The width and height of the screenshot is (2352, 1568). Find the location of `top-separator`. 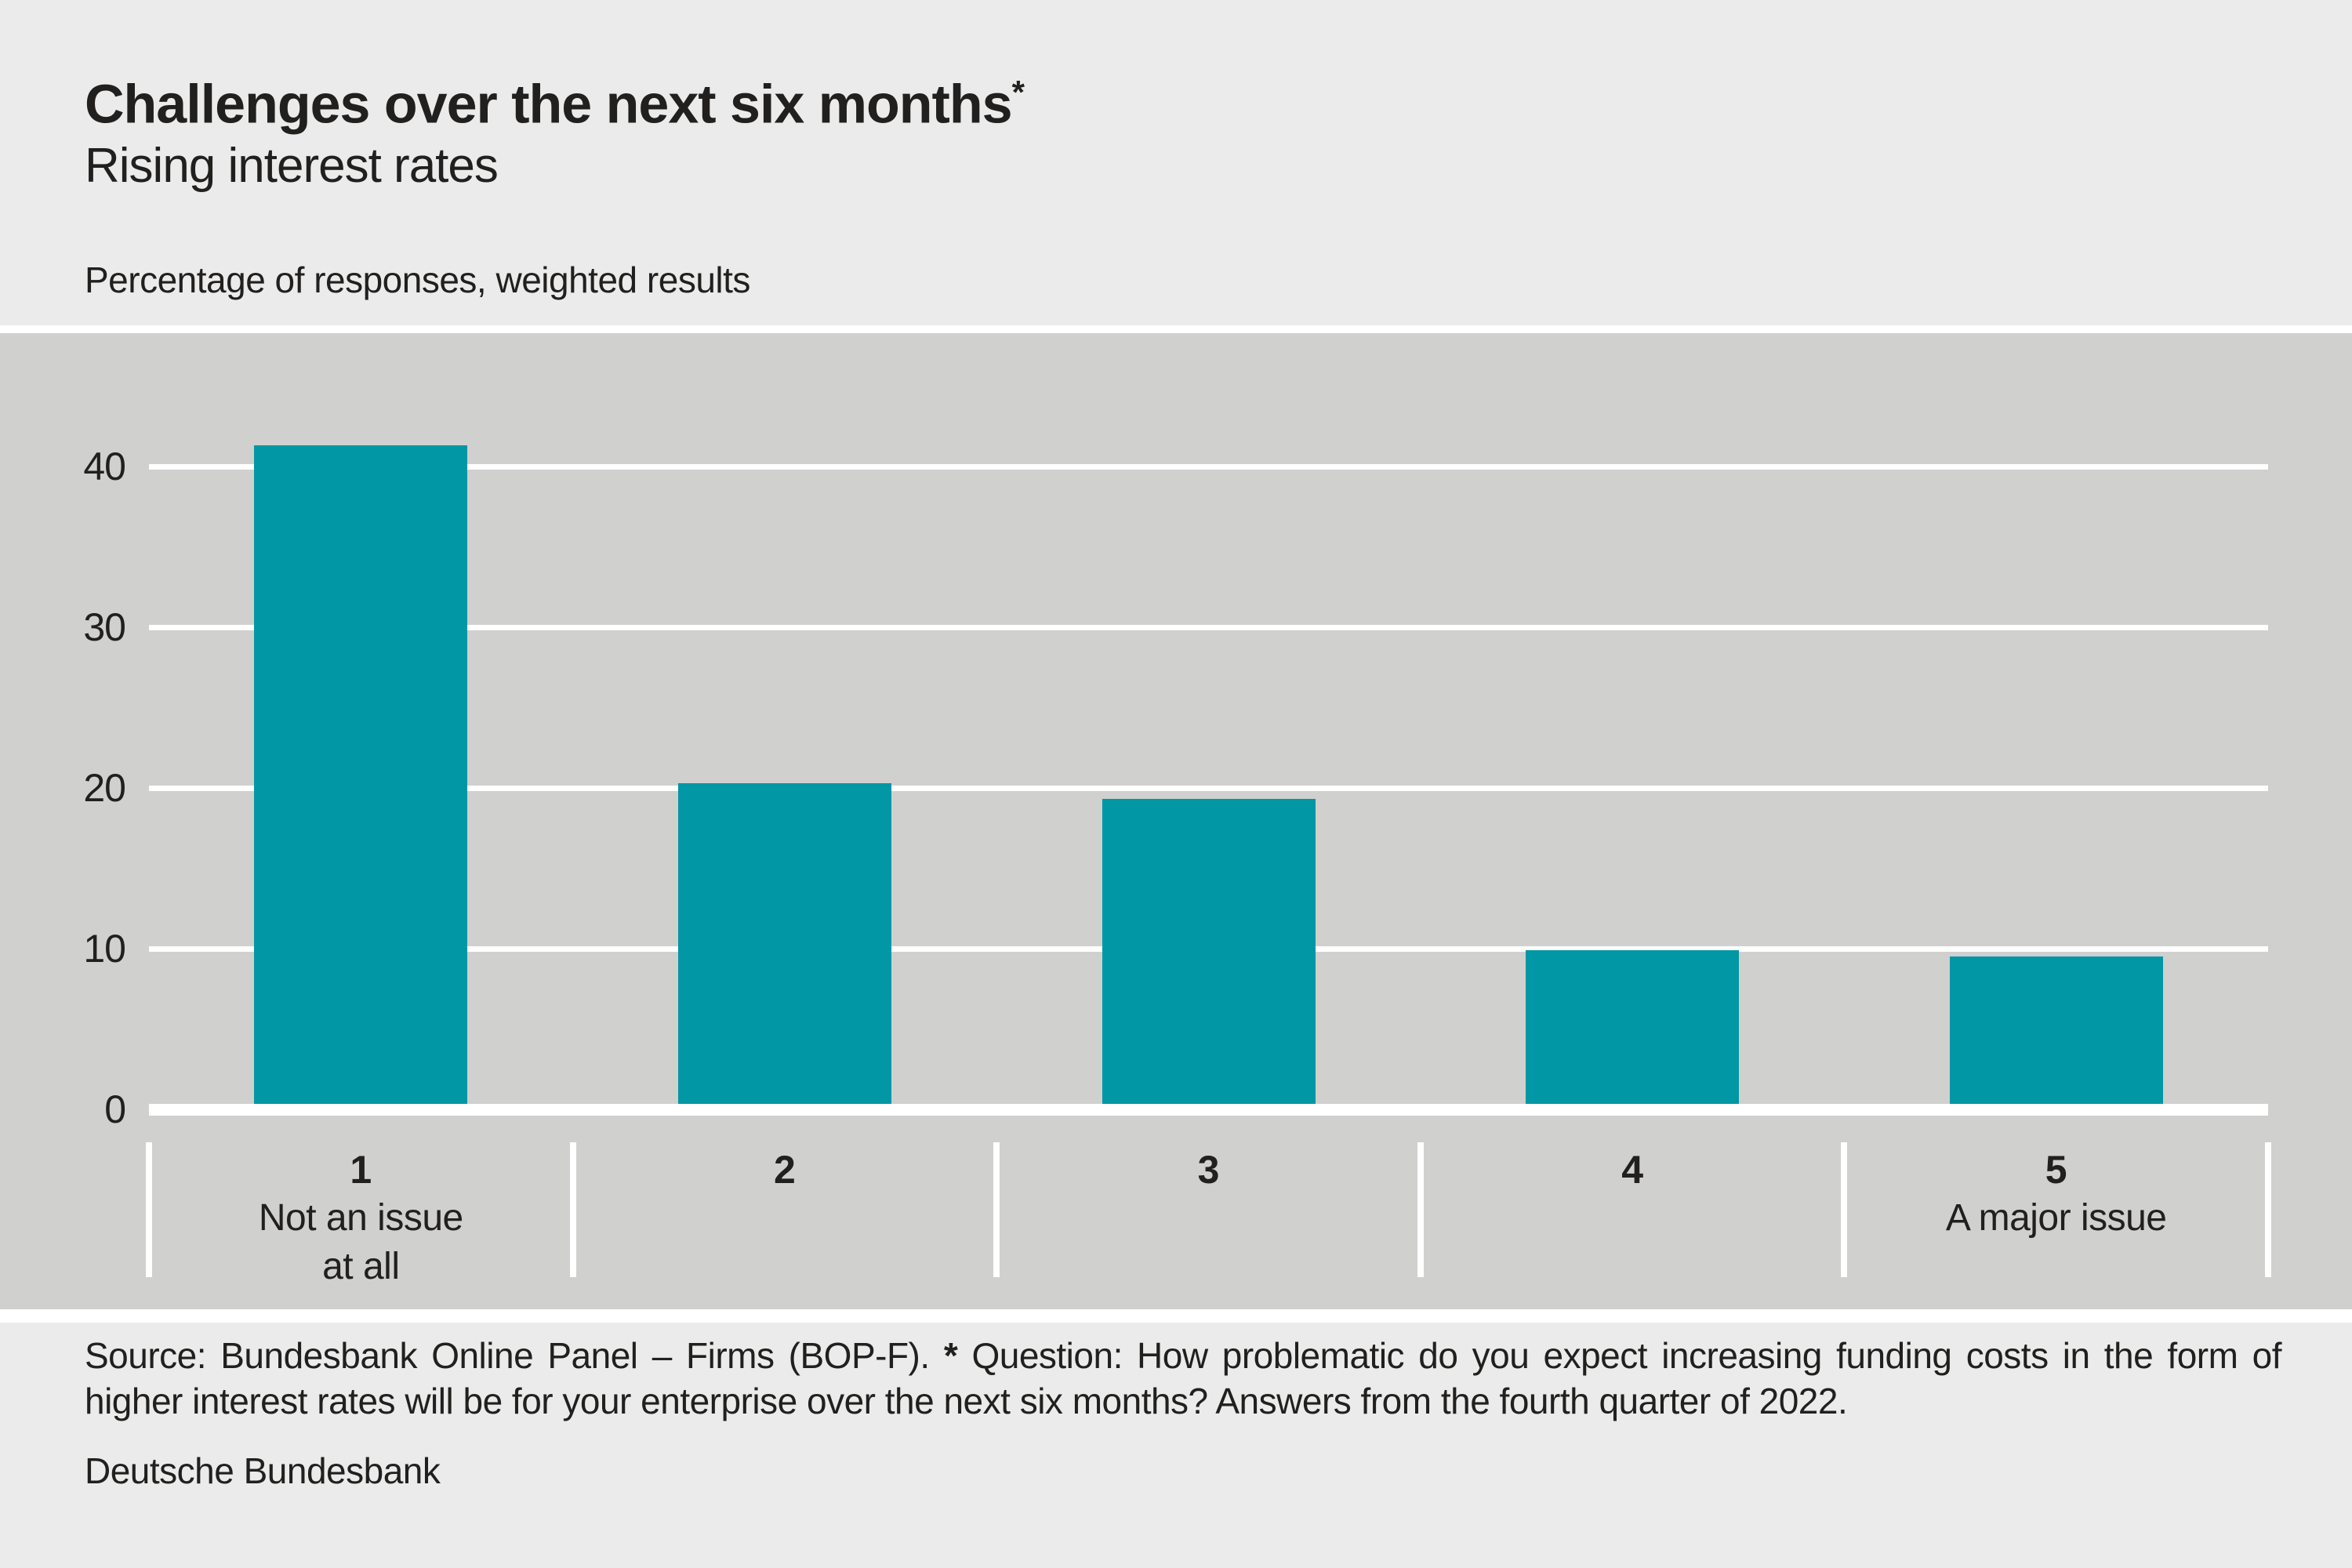

top-separator is located at coordinates (1176, 329).